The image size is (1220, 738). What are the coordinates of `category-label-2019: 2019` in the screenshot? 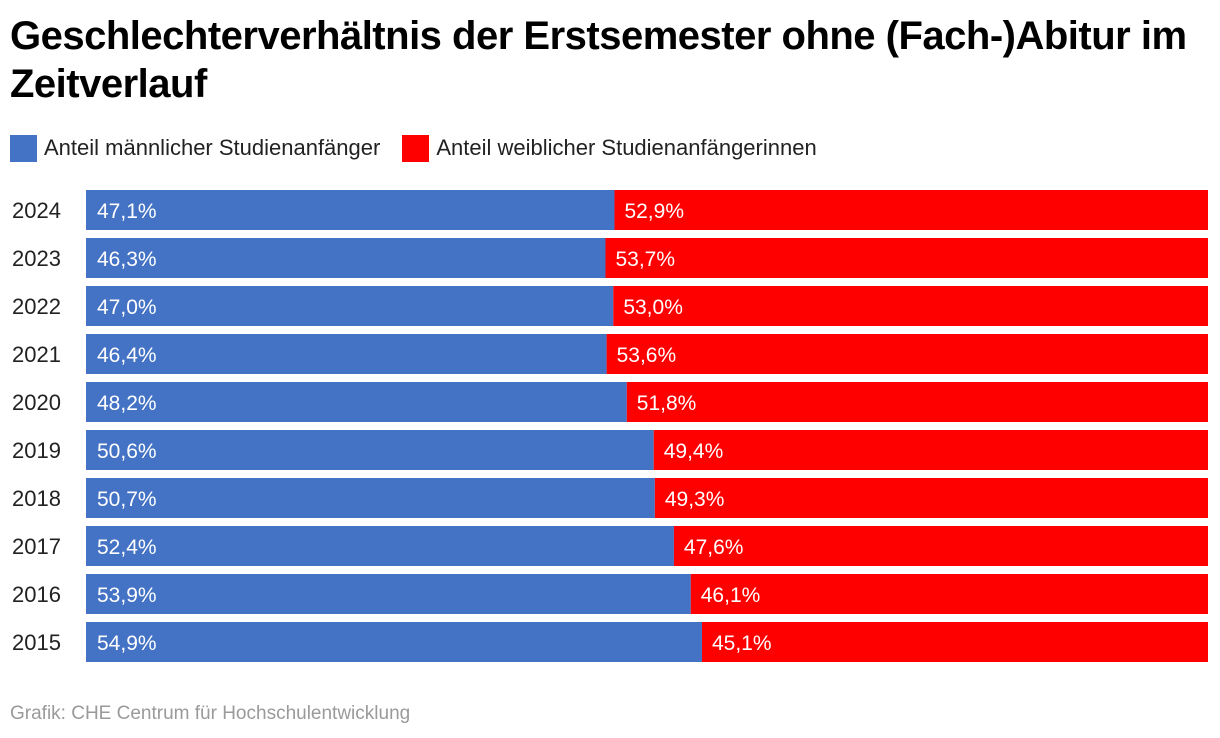 It's located at (36, 450).